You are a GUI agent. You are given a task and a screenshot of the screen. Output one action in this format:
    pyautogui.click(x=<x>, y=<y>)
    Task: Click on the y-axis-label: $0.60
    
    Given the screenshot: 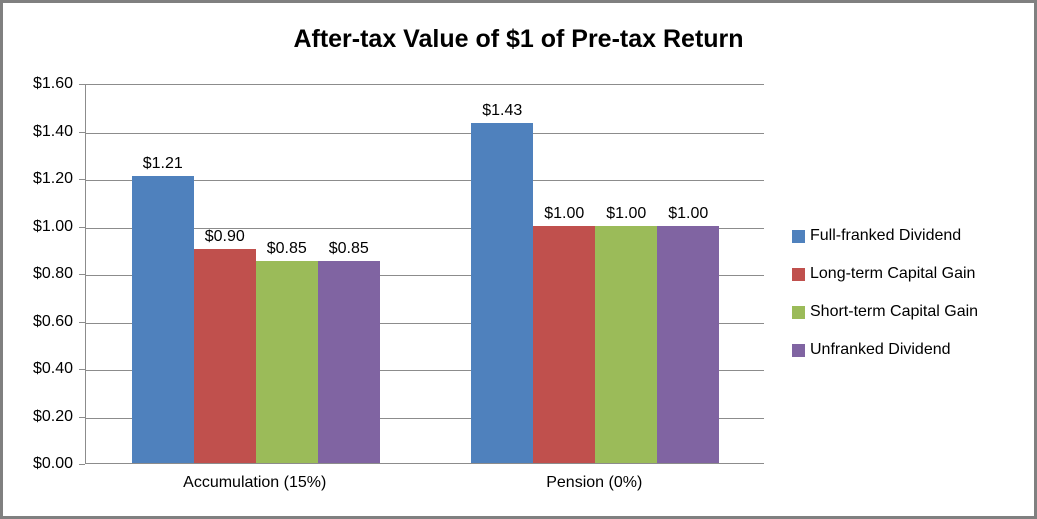 What is the action you would take?
    pyautogui.click(x=52, y=321)
    